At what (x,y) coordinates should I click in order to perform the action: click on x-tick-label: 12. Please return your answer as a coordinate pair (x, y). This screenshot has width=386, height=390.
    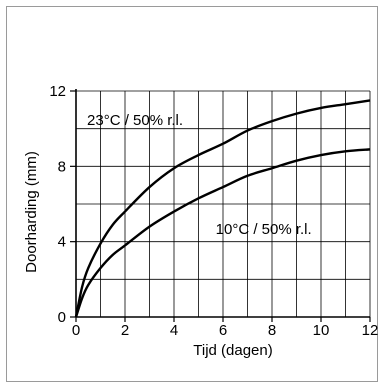
    Looking at the image, I should click on (370, 330).